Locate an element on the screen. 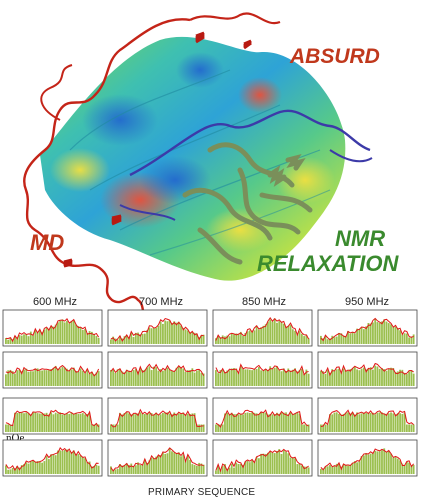 The width and height of the screenshot is (421, 500). panel-bars is located at coordinates (262, 331).